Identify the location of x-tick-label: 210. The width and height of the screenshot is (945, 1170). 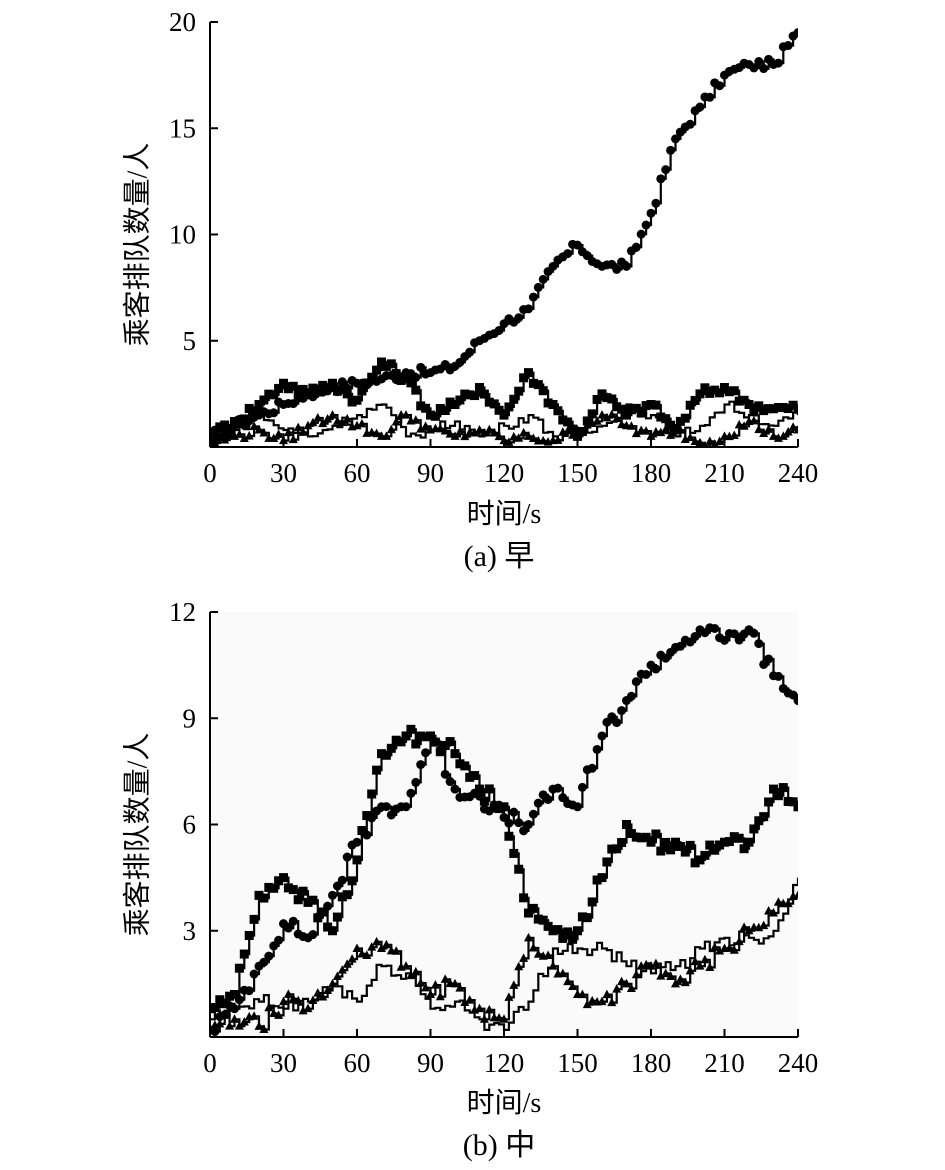
(724, 1063).